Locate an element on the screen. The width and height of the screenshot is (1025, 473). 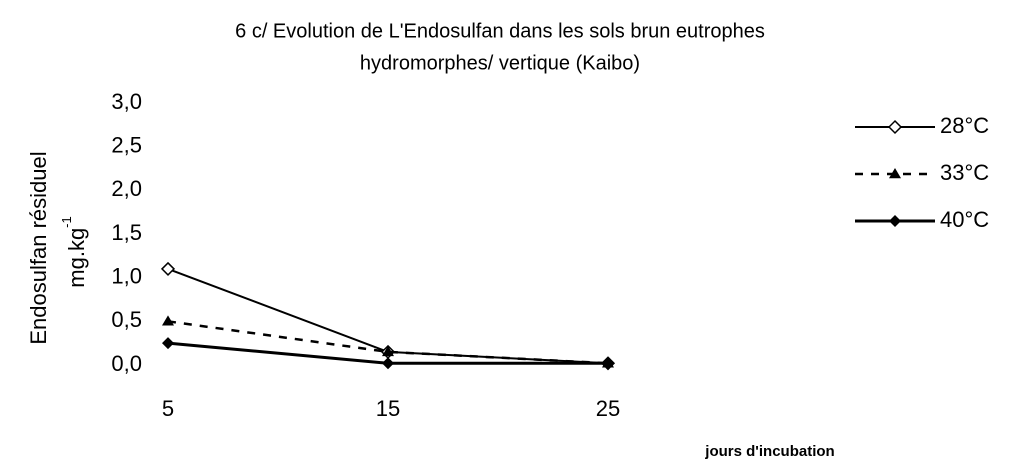
legend-label: 28°C is located at coordinates (964, 125).